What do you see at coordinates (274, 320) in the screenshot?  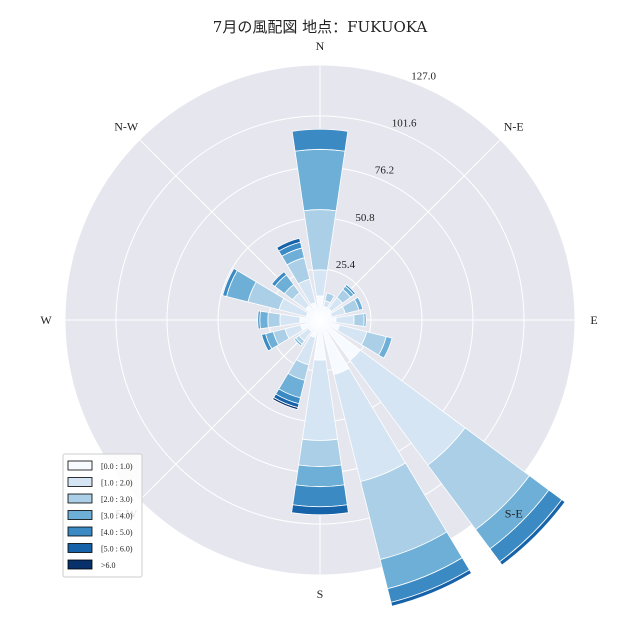 I see `wind-bar-w-bin2` at bounding box center [274, 320].